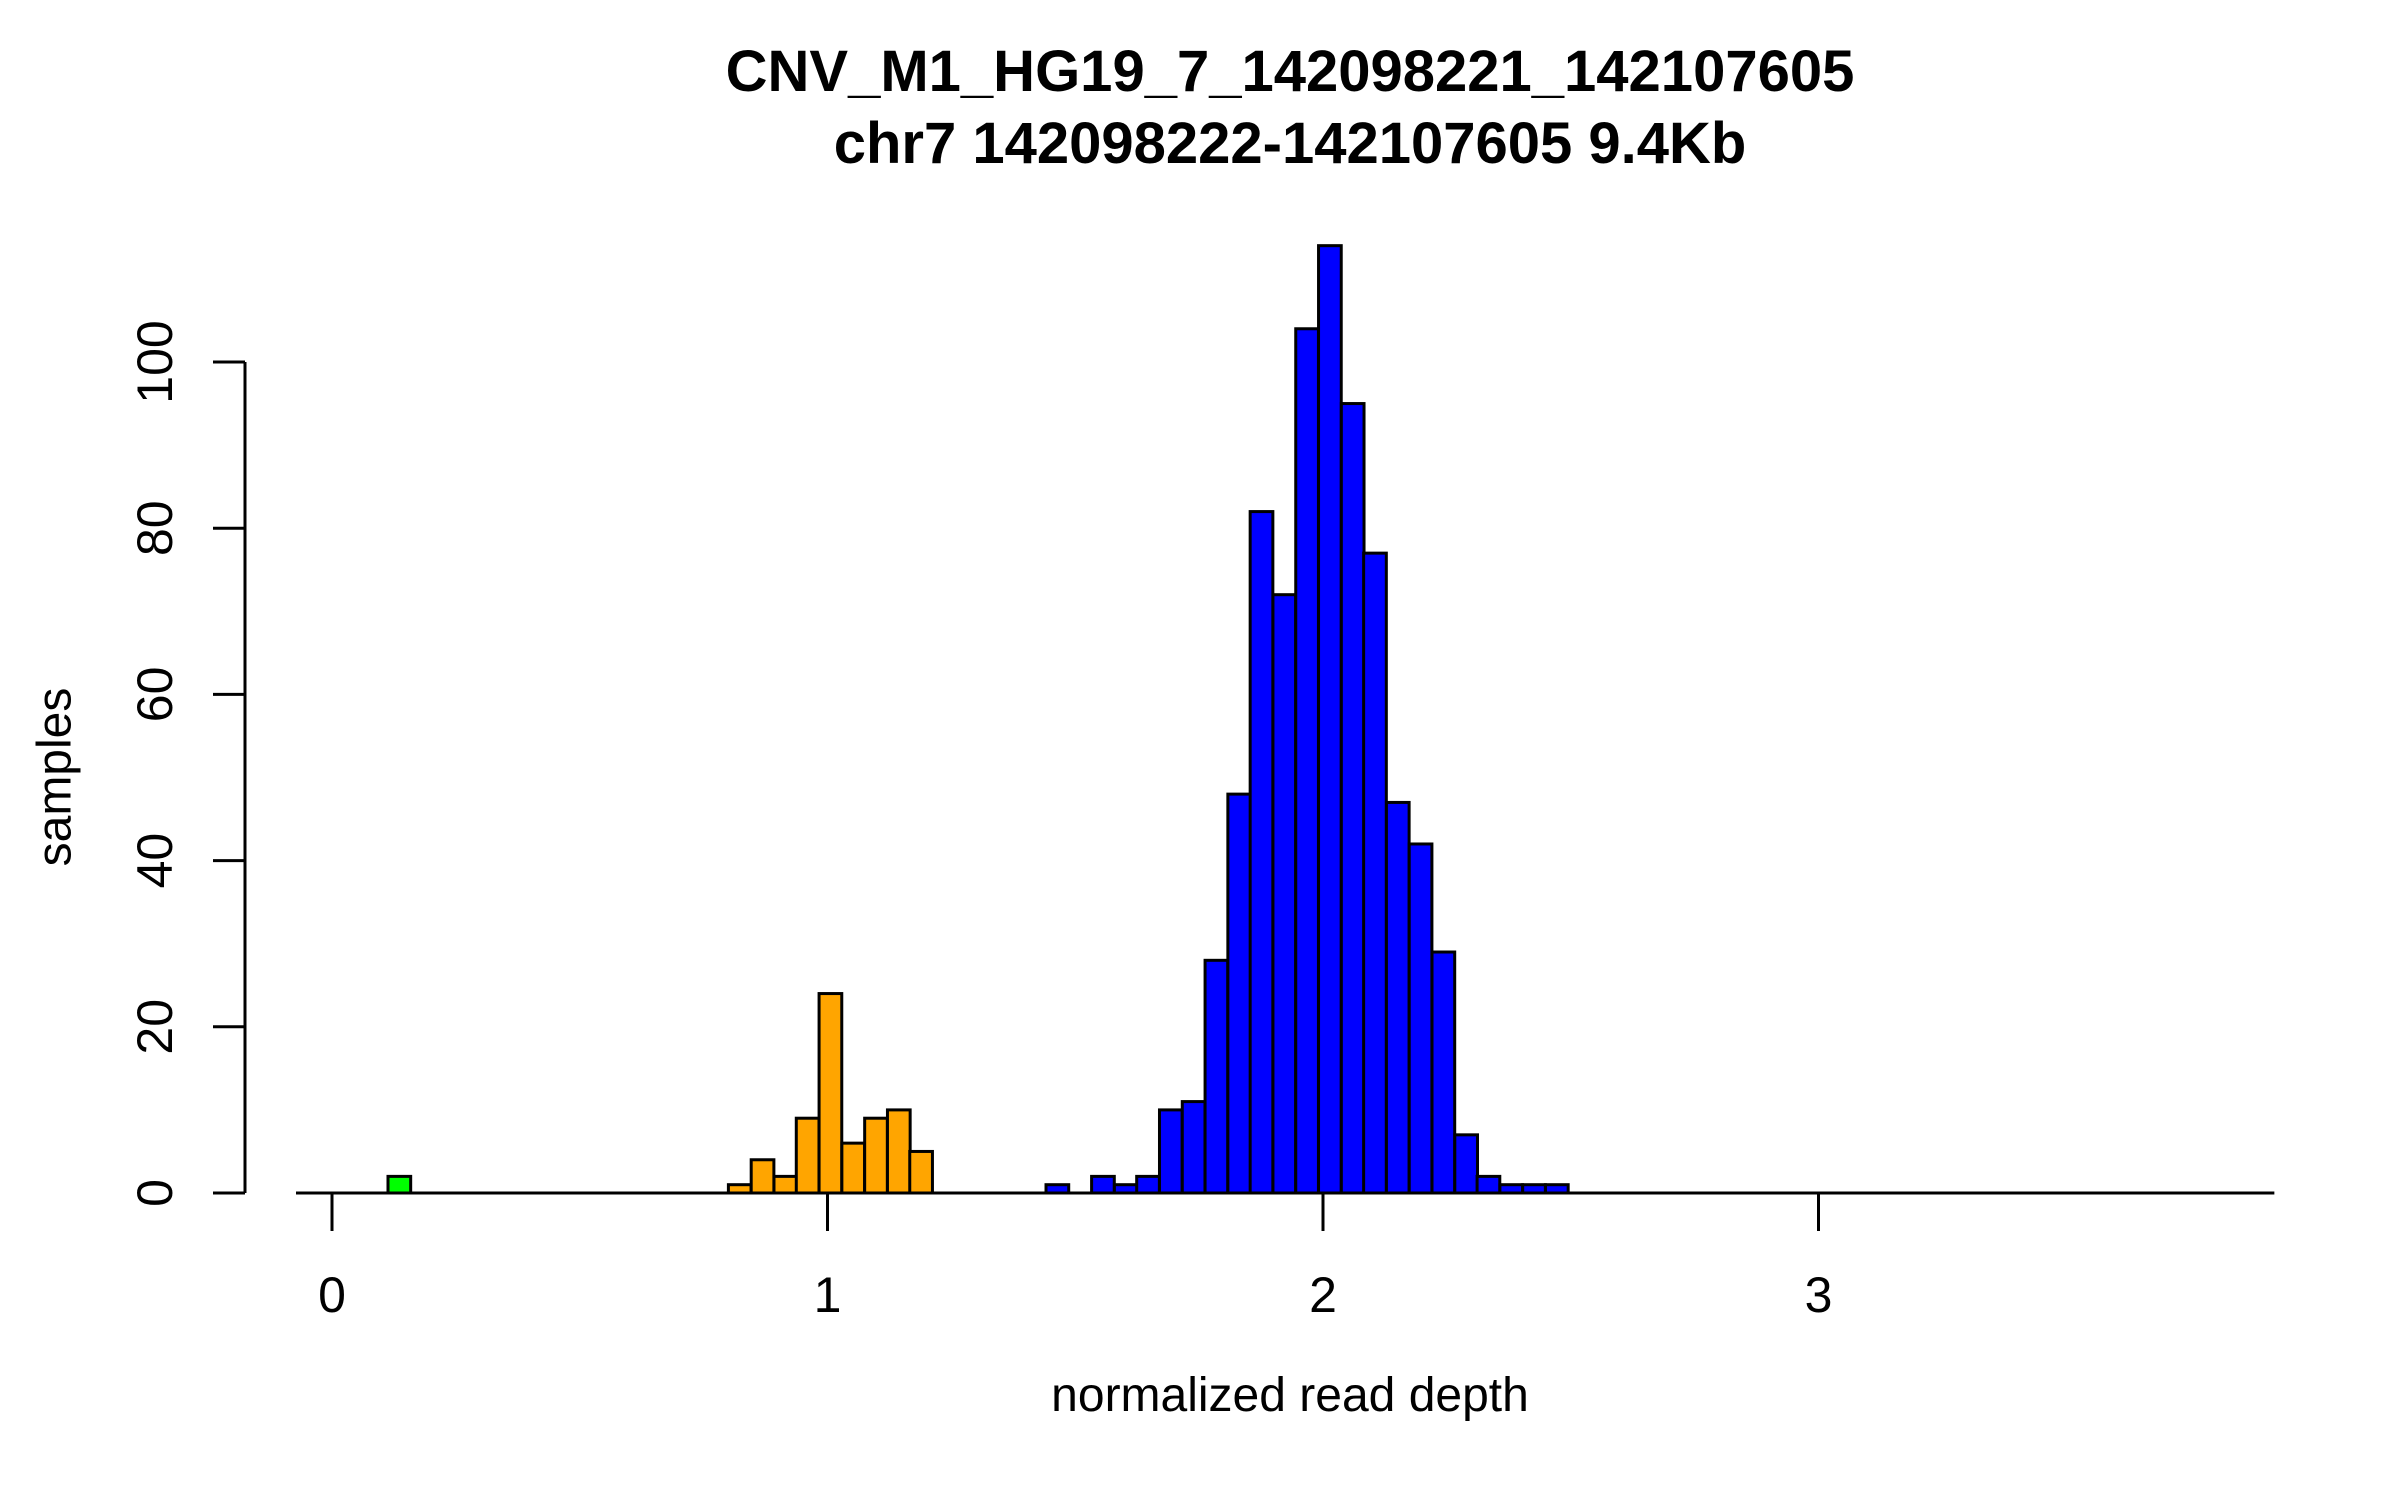 The width and height of the screenshot is (2400, 1505). Describe the element at coordinates (155, 528) in the screenshot. I see `y-tick-label: 80` at that location.